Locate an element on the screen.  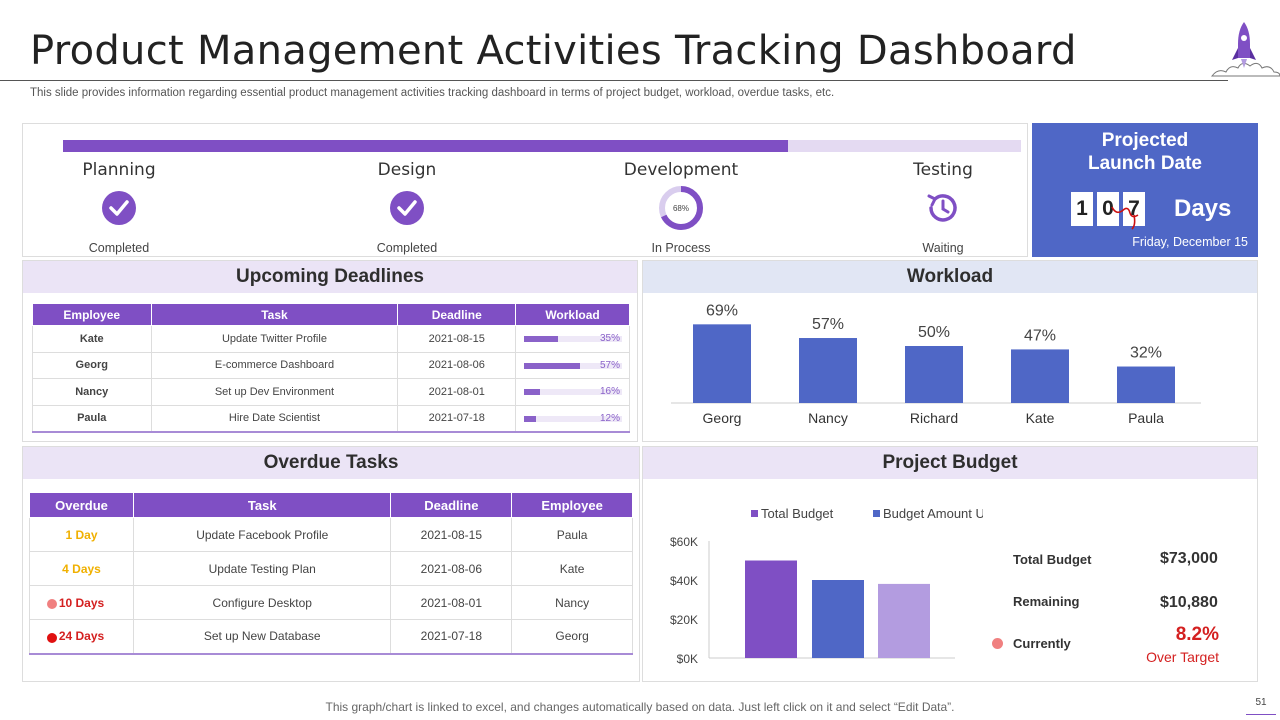
legend-swatch is located at coordinates (876, 513).